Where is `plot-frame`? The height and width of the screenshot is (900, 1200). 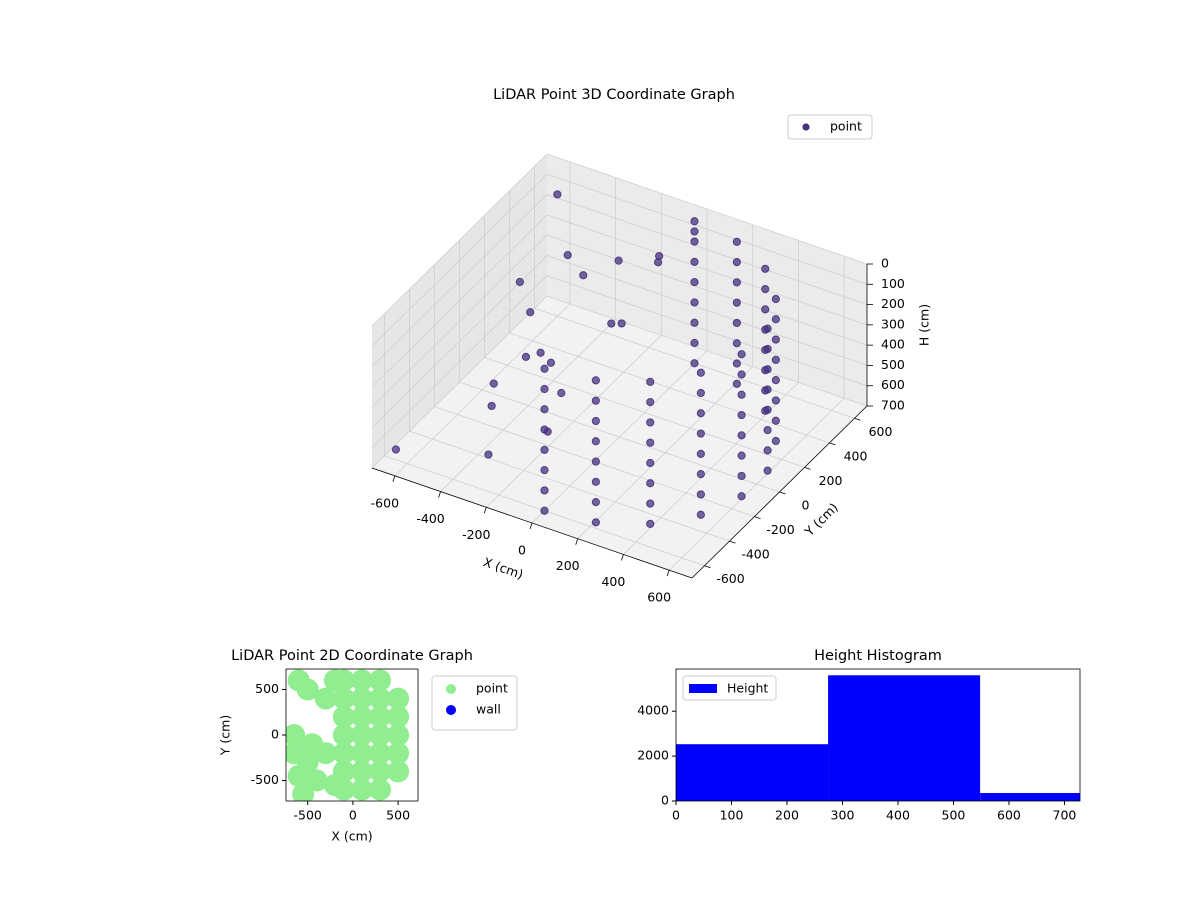
plot-frame is located at coordinates (878, 735).